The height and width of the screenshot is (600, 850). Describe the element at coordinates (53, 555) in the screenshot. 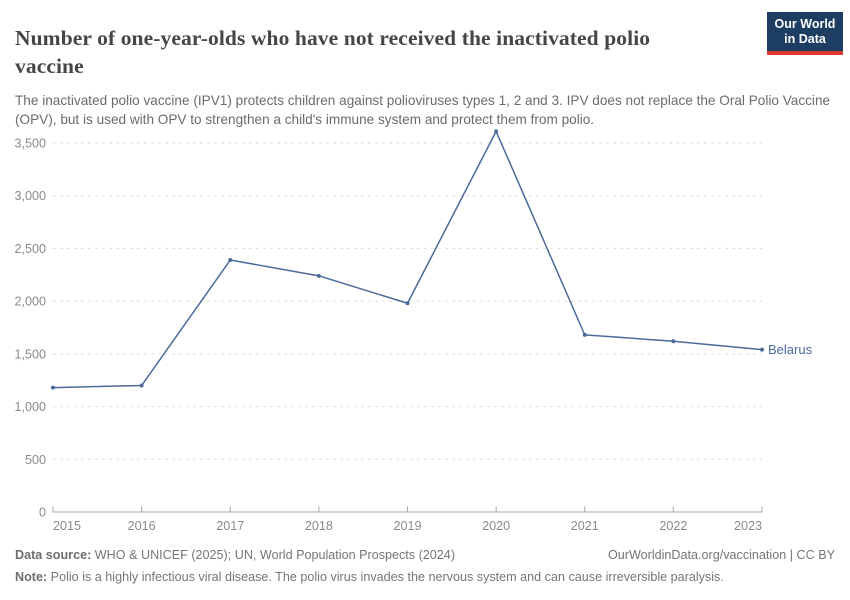

I see `data-source-label: Data source:` at that location.